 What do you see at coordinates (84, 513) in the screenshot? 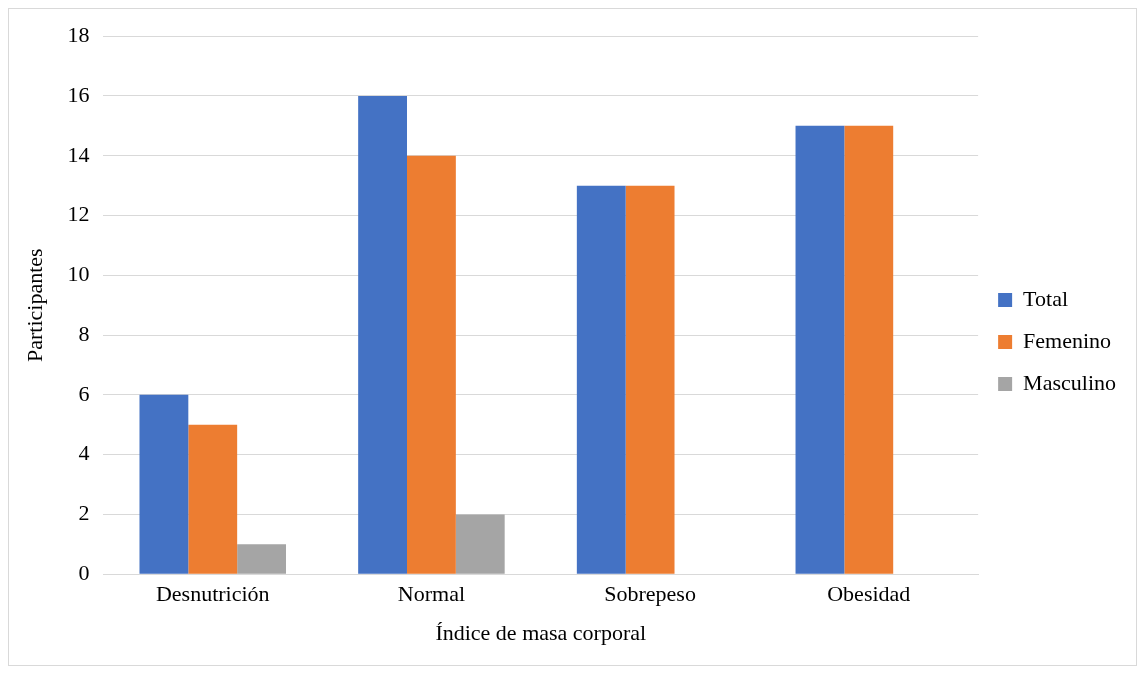
I see `y-tick-label: 2` at bounding box center [84, 513].